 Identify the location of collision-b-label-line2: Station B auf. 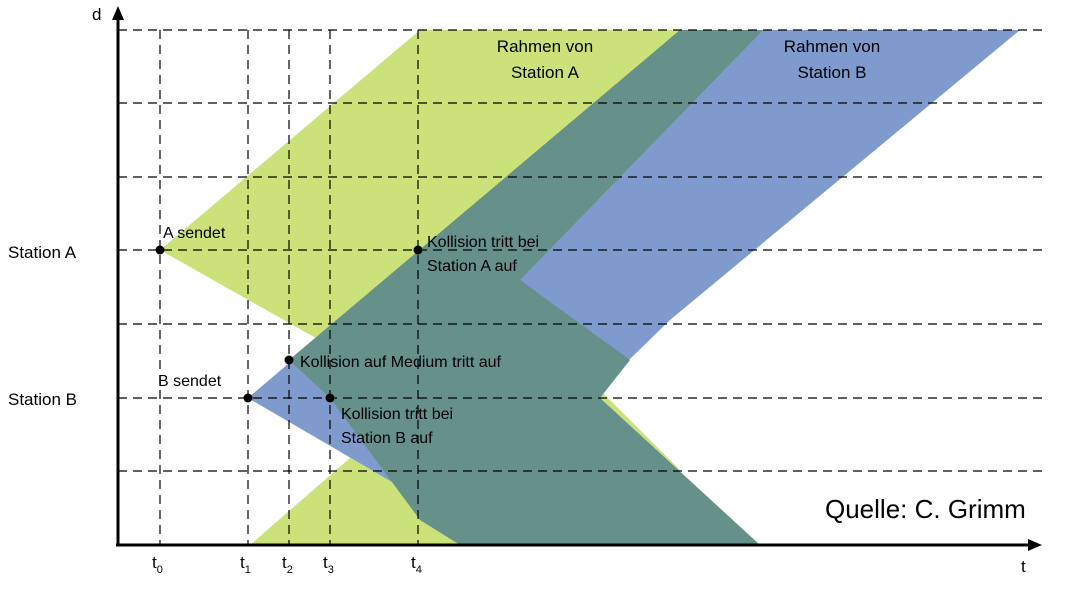
(387, 438).